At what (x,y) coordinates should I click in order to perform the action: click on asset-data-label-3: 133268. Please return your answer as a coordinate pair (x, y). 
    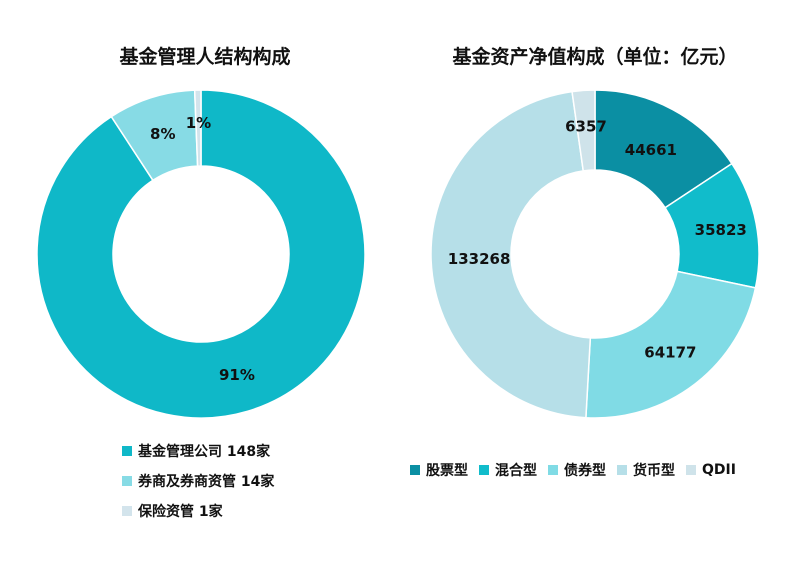
    Looking at the image, I should click on (479, 259).